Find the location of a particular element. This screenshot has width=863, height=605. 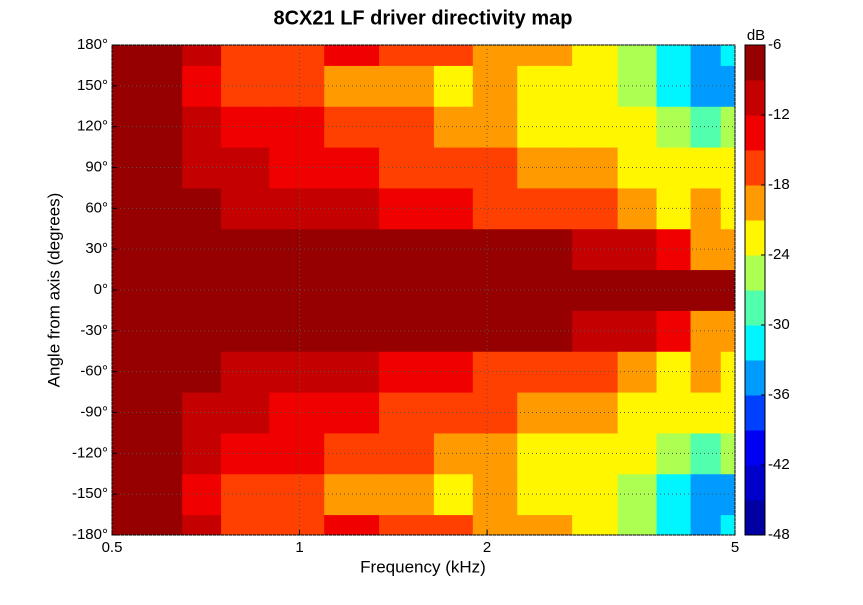

colorbar-tick-label: -12 is located at coordinates (779, 114).